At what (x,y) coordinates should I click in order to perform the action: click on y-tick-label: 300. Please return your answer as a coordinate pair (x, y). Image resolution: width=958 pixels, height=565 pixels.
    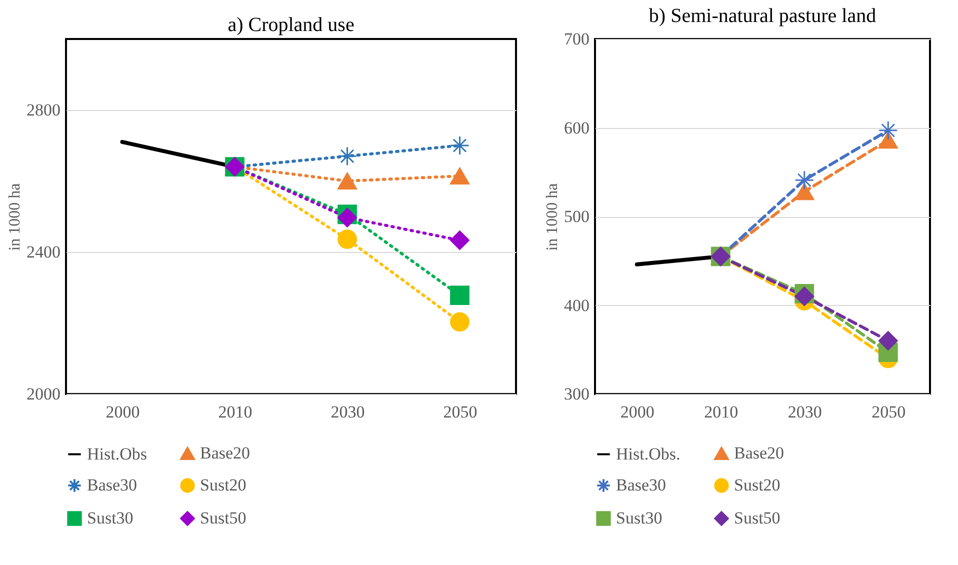
    Looking at the image, I should click on (577, 394).